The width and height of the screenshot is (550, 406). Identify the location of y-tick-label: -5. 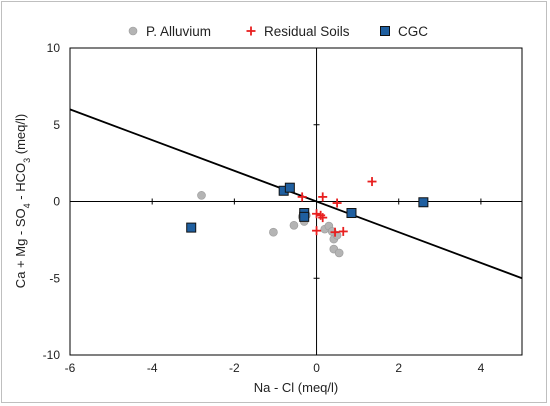
(54, 278).